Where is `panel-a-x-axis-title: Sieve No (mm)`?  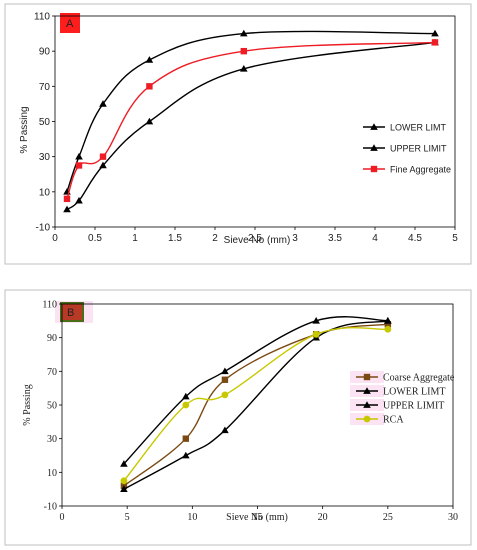
panel-a-x-axis-title: Sieve No (mm) is located at coordinates (257, 240).